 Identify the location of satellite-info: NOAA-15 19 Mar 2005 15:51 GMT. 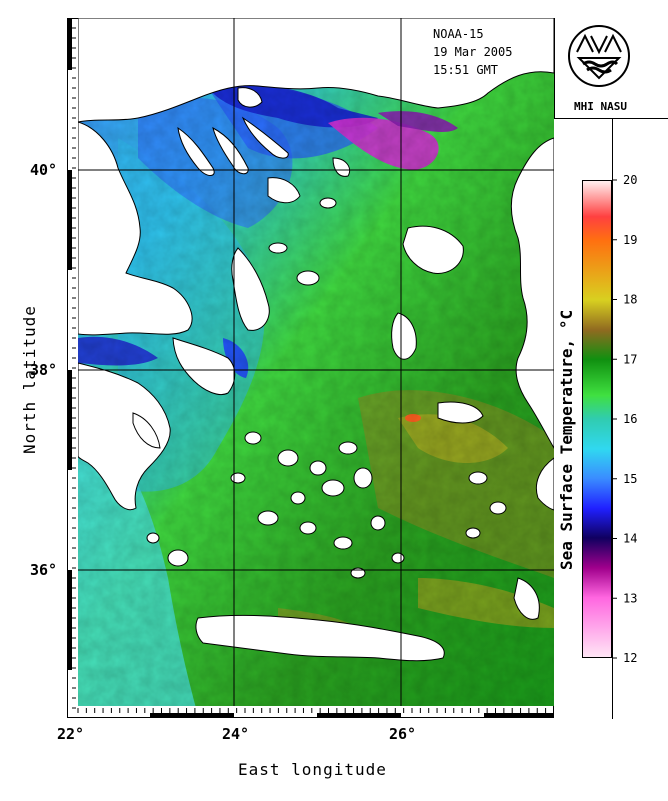
(472, 52).